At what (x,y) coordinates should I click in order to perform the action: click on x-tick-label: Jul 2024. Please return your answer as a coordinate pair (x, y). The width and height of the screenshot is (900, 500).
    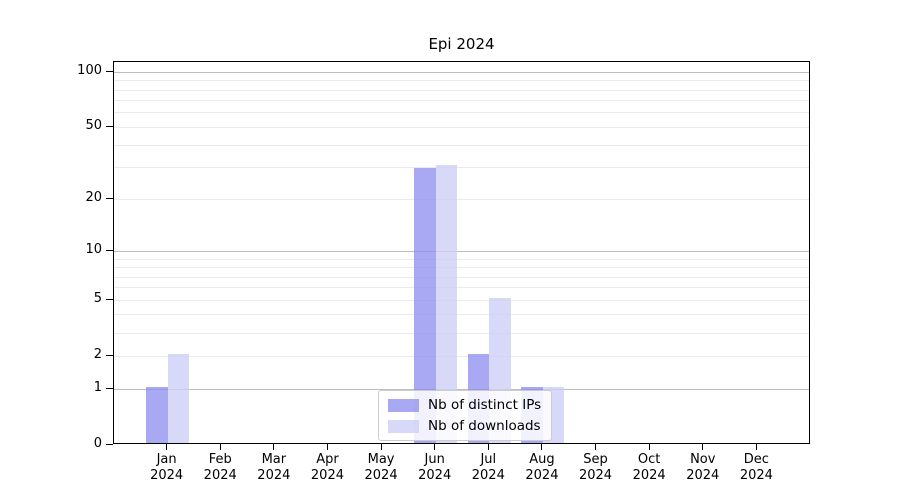
    Looking at the image, I should click on (488, 467).